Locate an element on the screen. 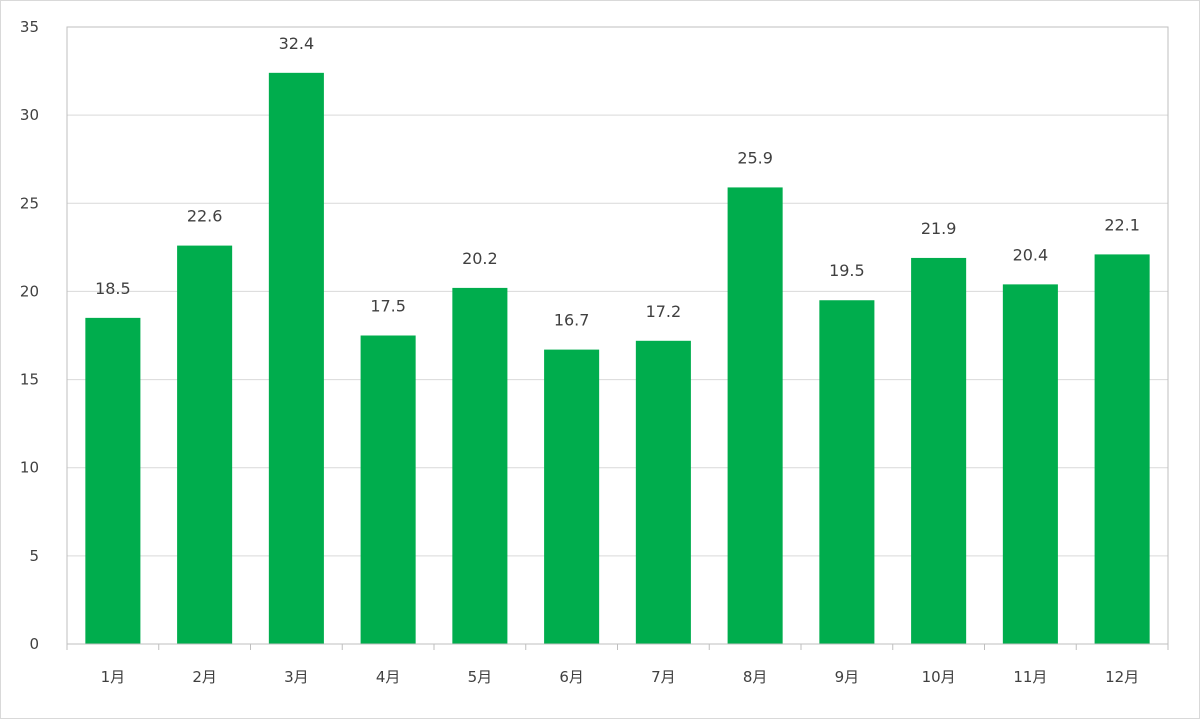 The image size is (1200, 720). y-tick-label-15: 15 is located at coordinates (29, 380).